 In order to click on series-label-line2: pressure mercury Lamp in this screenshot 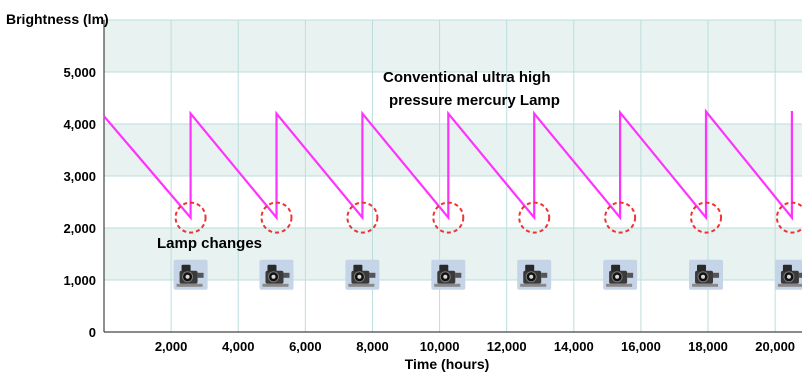, I will do `click(474, 100)`.